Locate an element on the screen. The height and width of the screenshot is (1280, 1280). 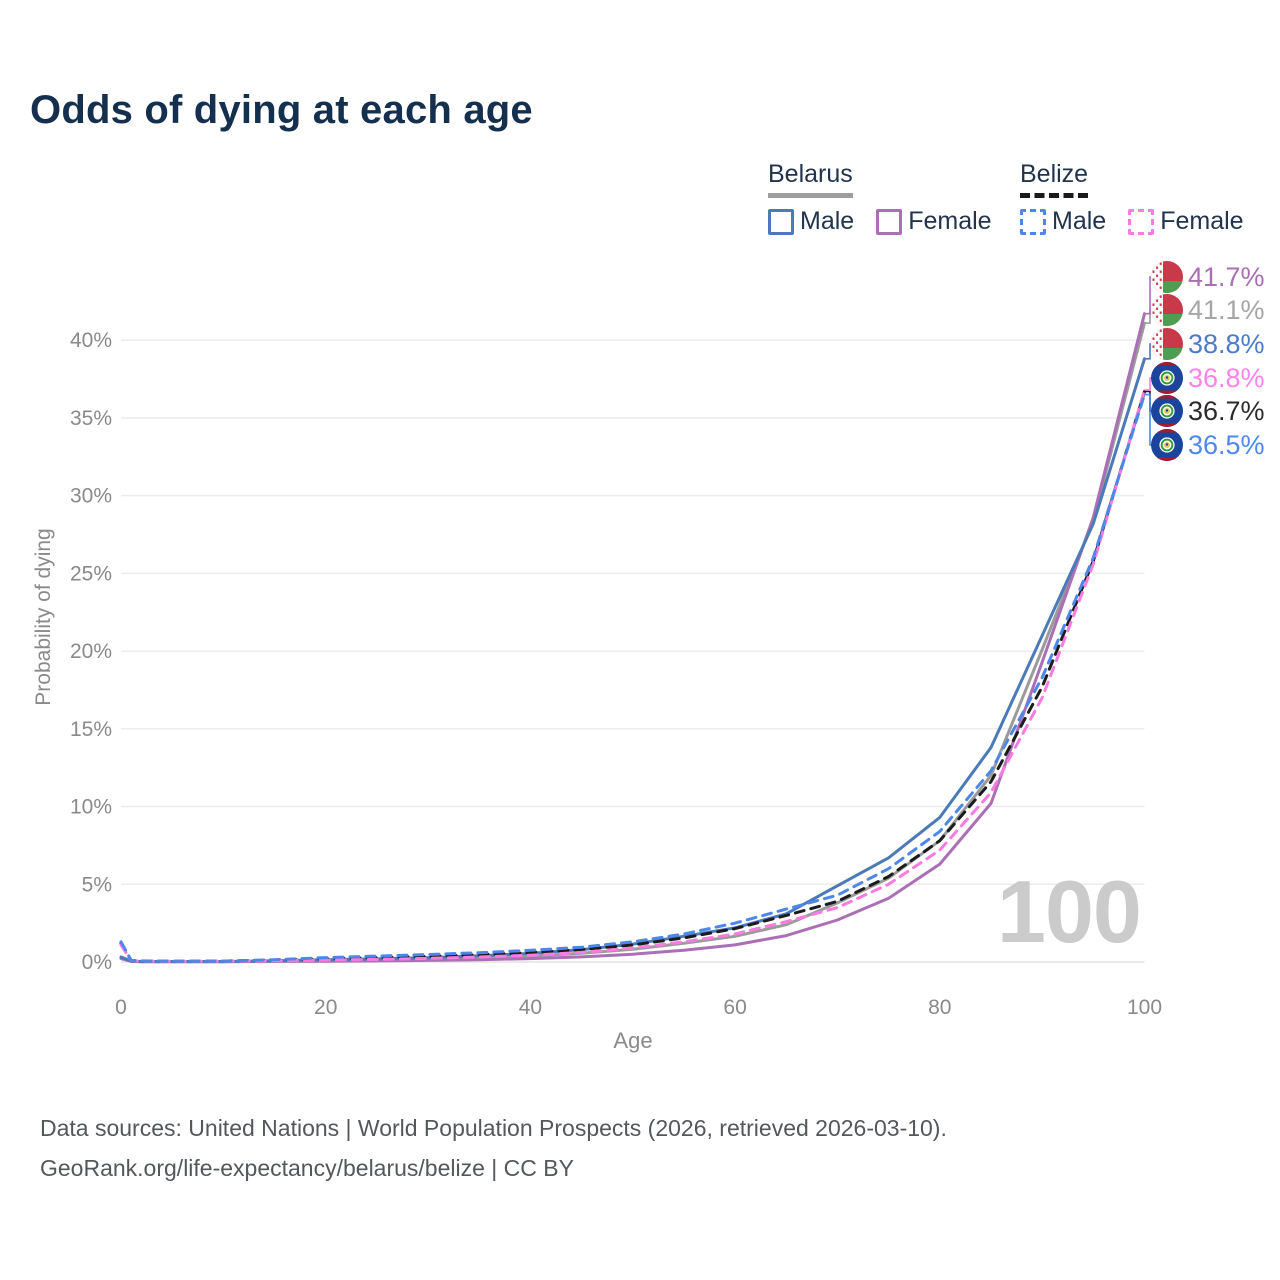
belize-female-swatch-icon is located at coordinates (1141, 221).